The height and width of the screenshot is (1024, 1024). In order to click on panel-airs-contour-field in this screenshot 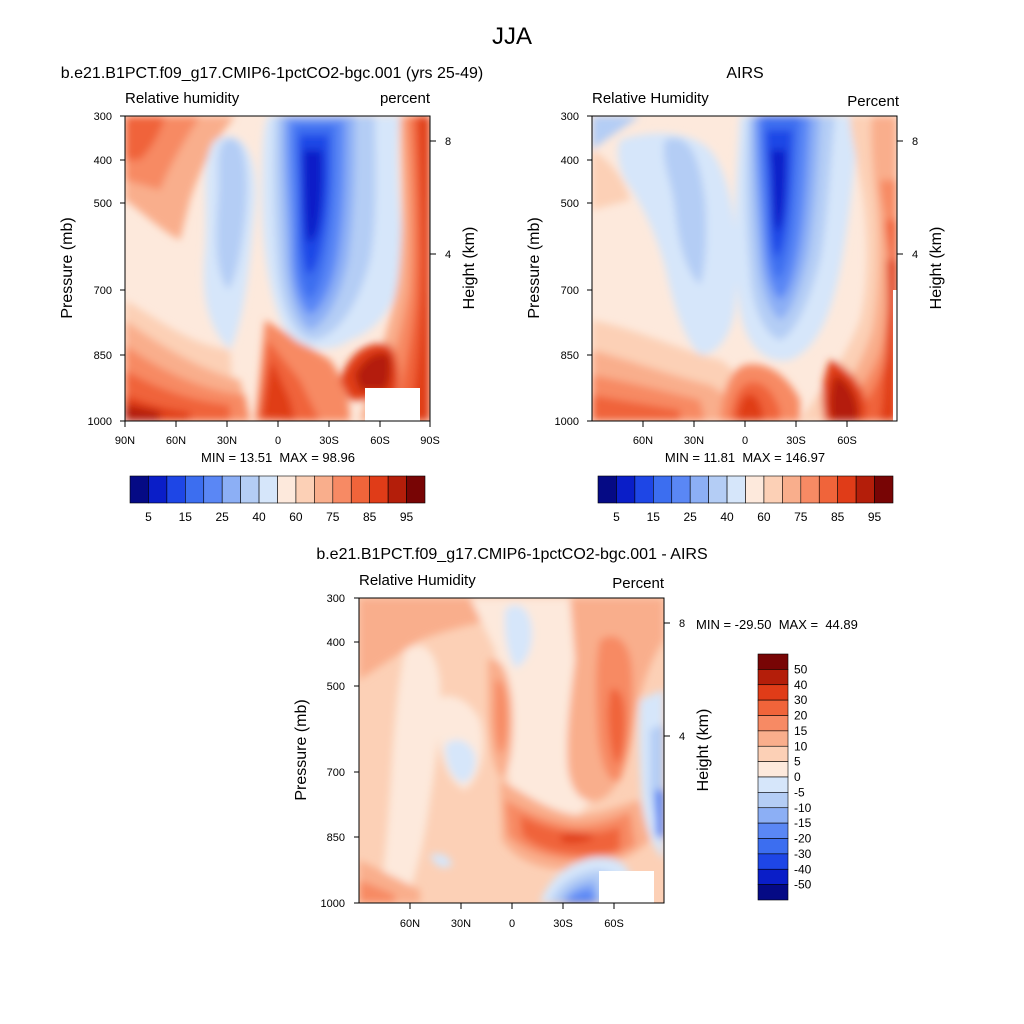, I will do `click(744, 268)`.